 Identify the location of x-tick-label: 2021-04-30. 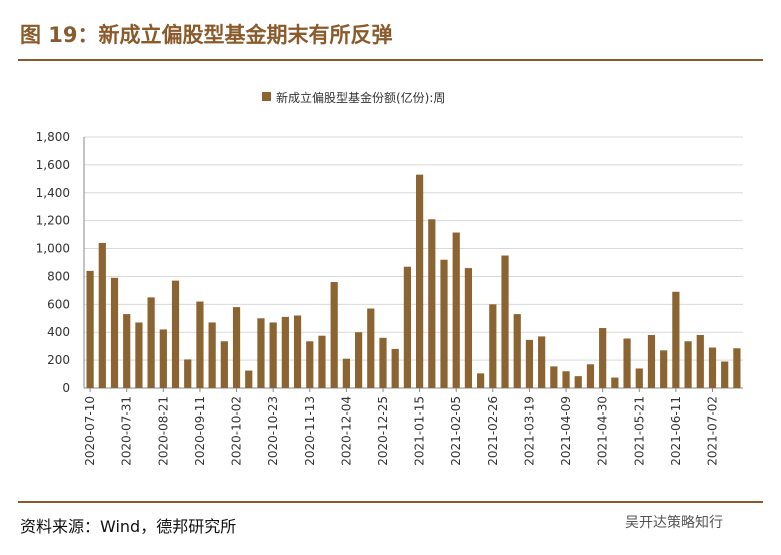
(603, 431).